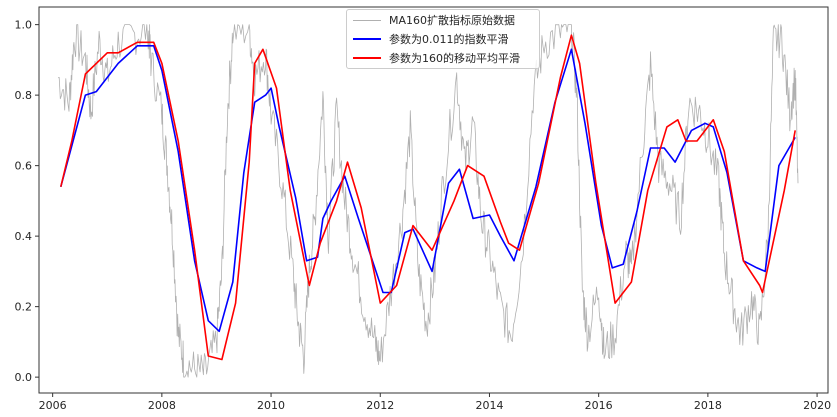  Describe the element at coordinates (24, 25) in the screenshot. I see `y-tick-label: 1.0` at that location.